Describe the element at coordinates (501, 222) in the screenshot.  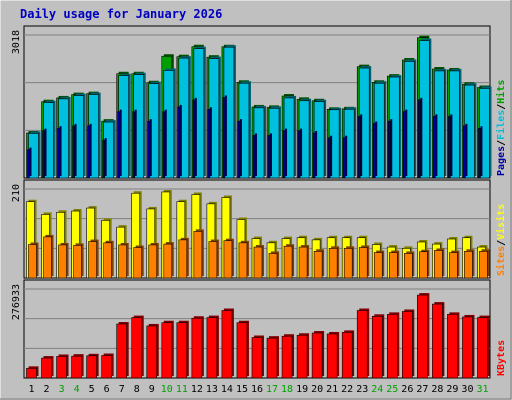
I see `legend-visits: Visits` at that location.